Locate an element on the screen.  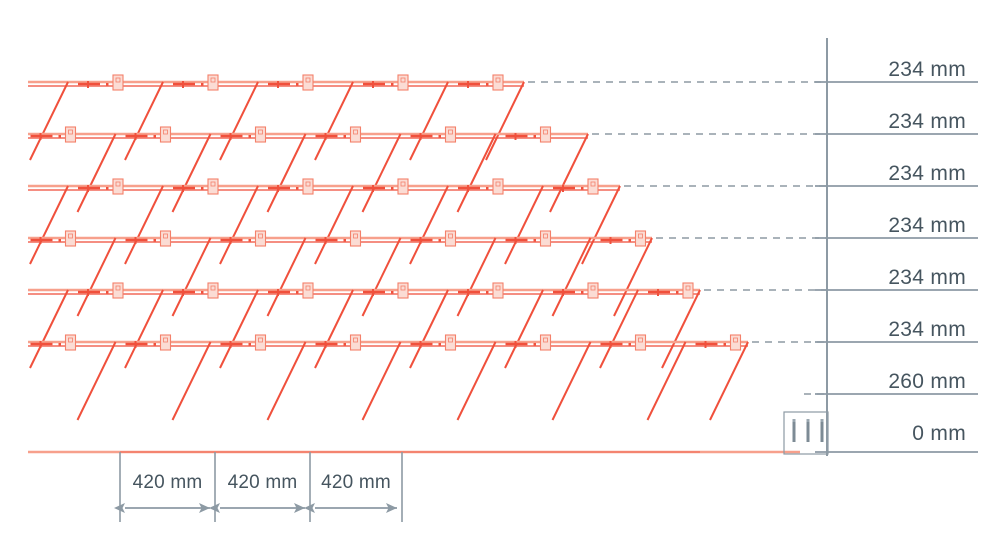
vertical-dimension-label: 0 mm is located at coordinates (939, 433).